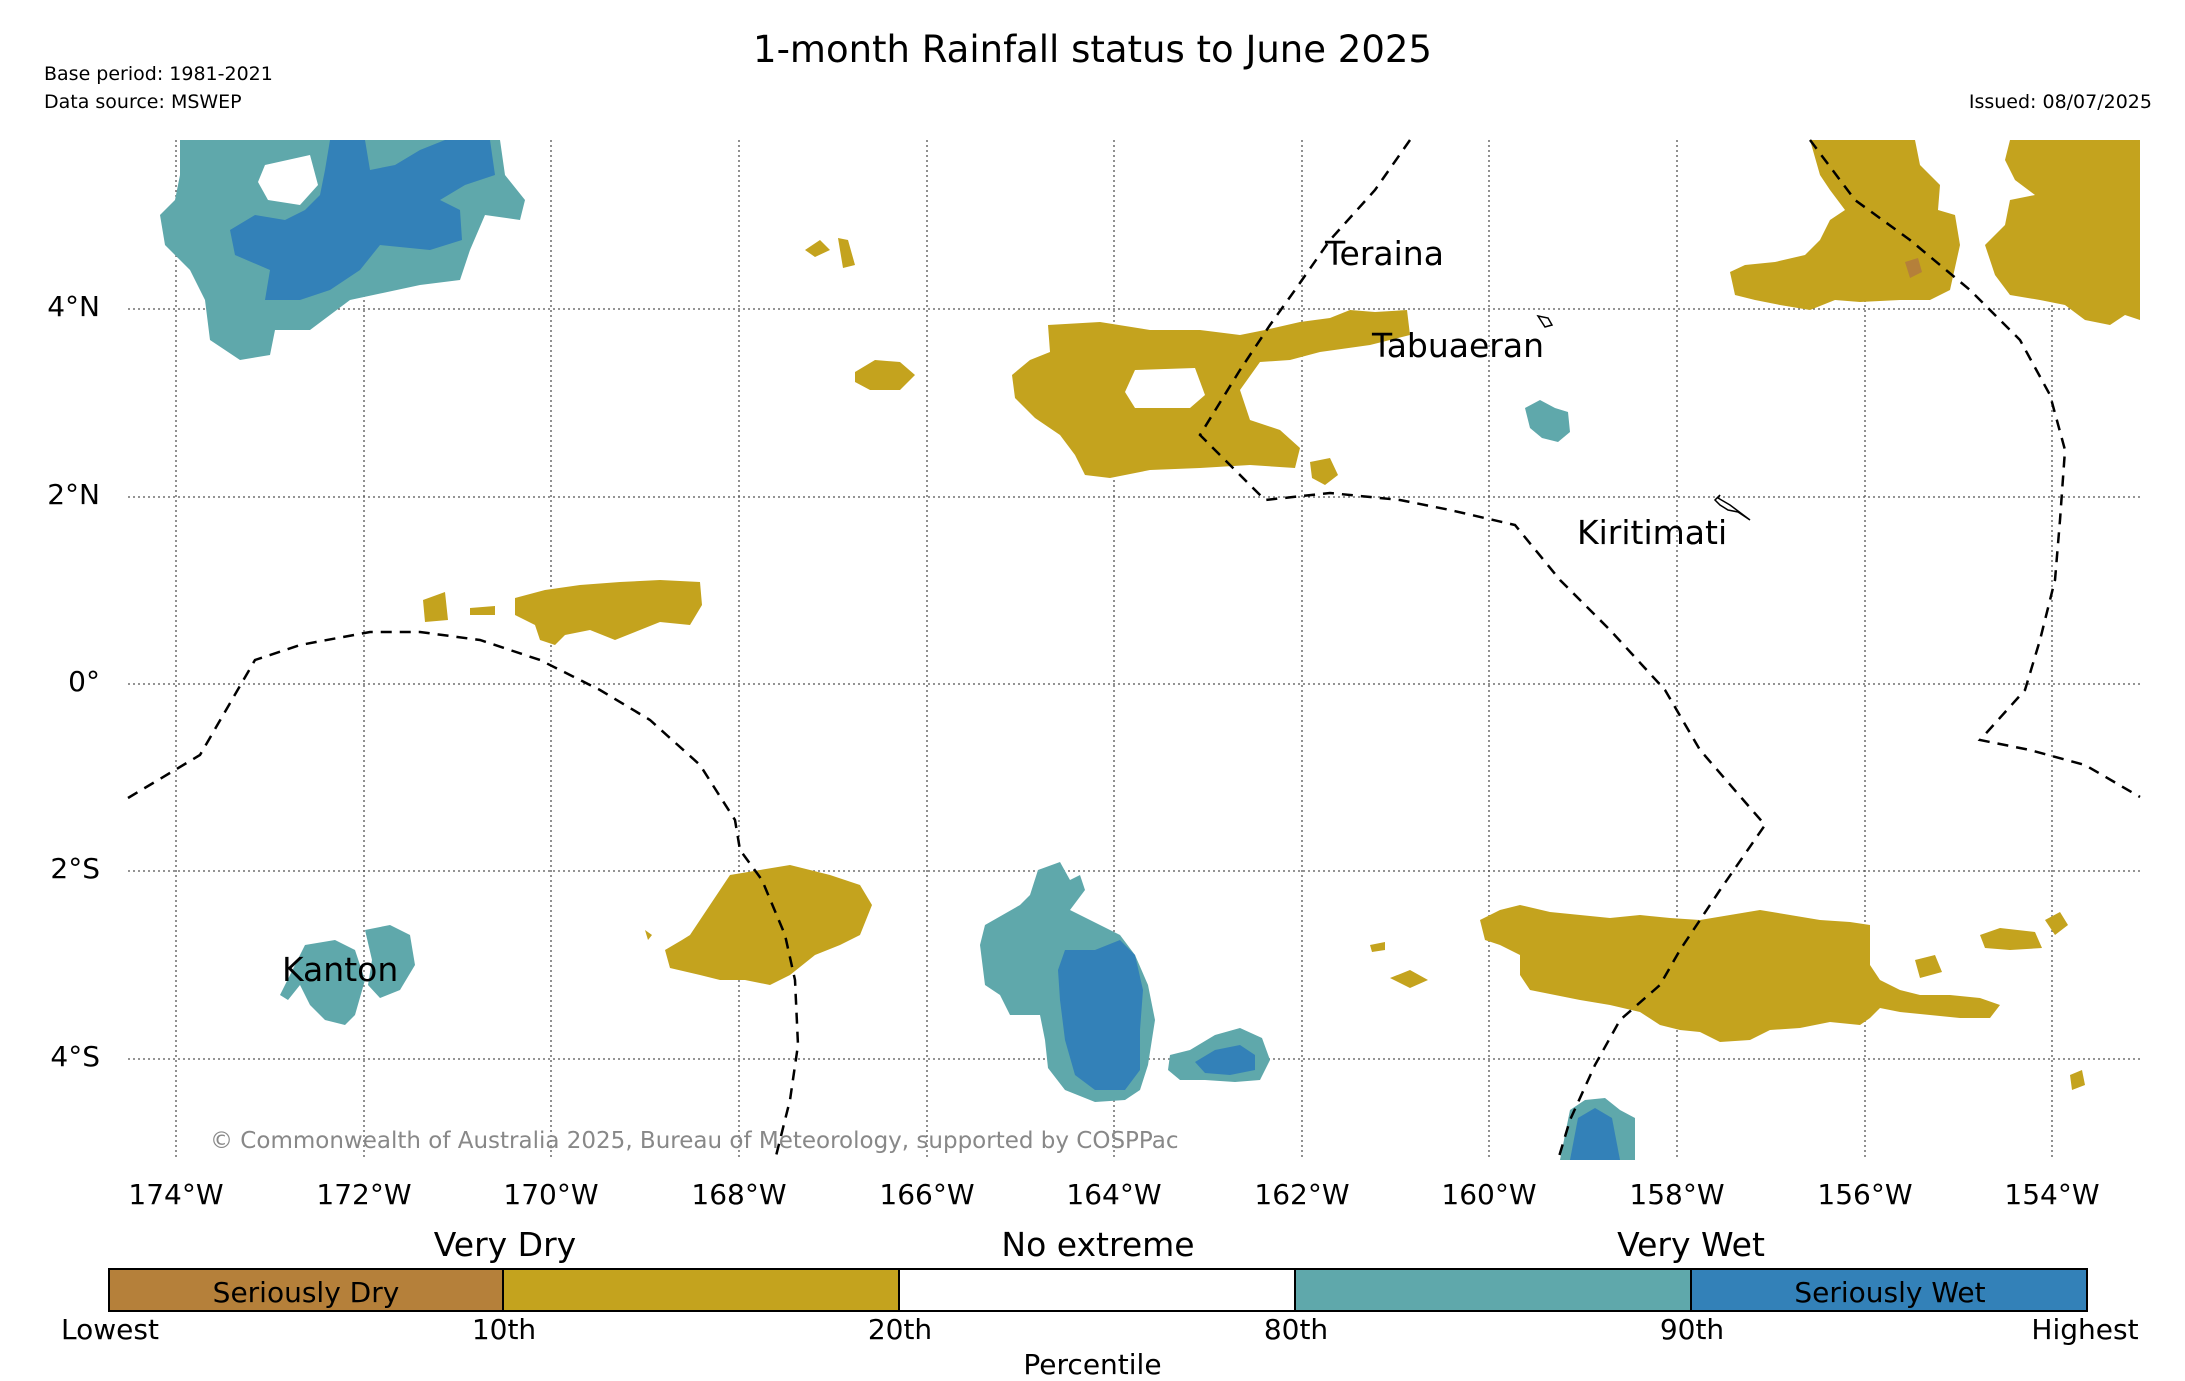 The width and height of the screenshot is (2185, 1381). What do you see at coordinates (362, 220) in the screenshot?
I see `seriously-wet-region-northwest` at bounding box center [362, 220].